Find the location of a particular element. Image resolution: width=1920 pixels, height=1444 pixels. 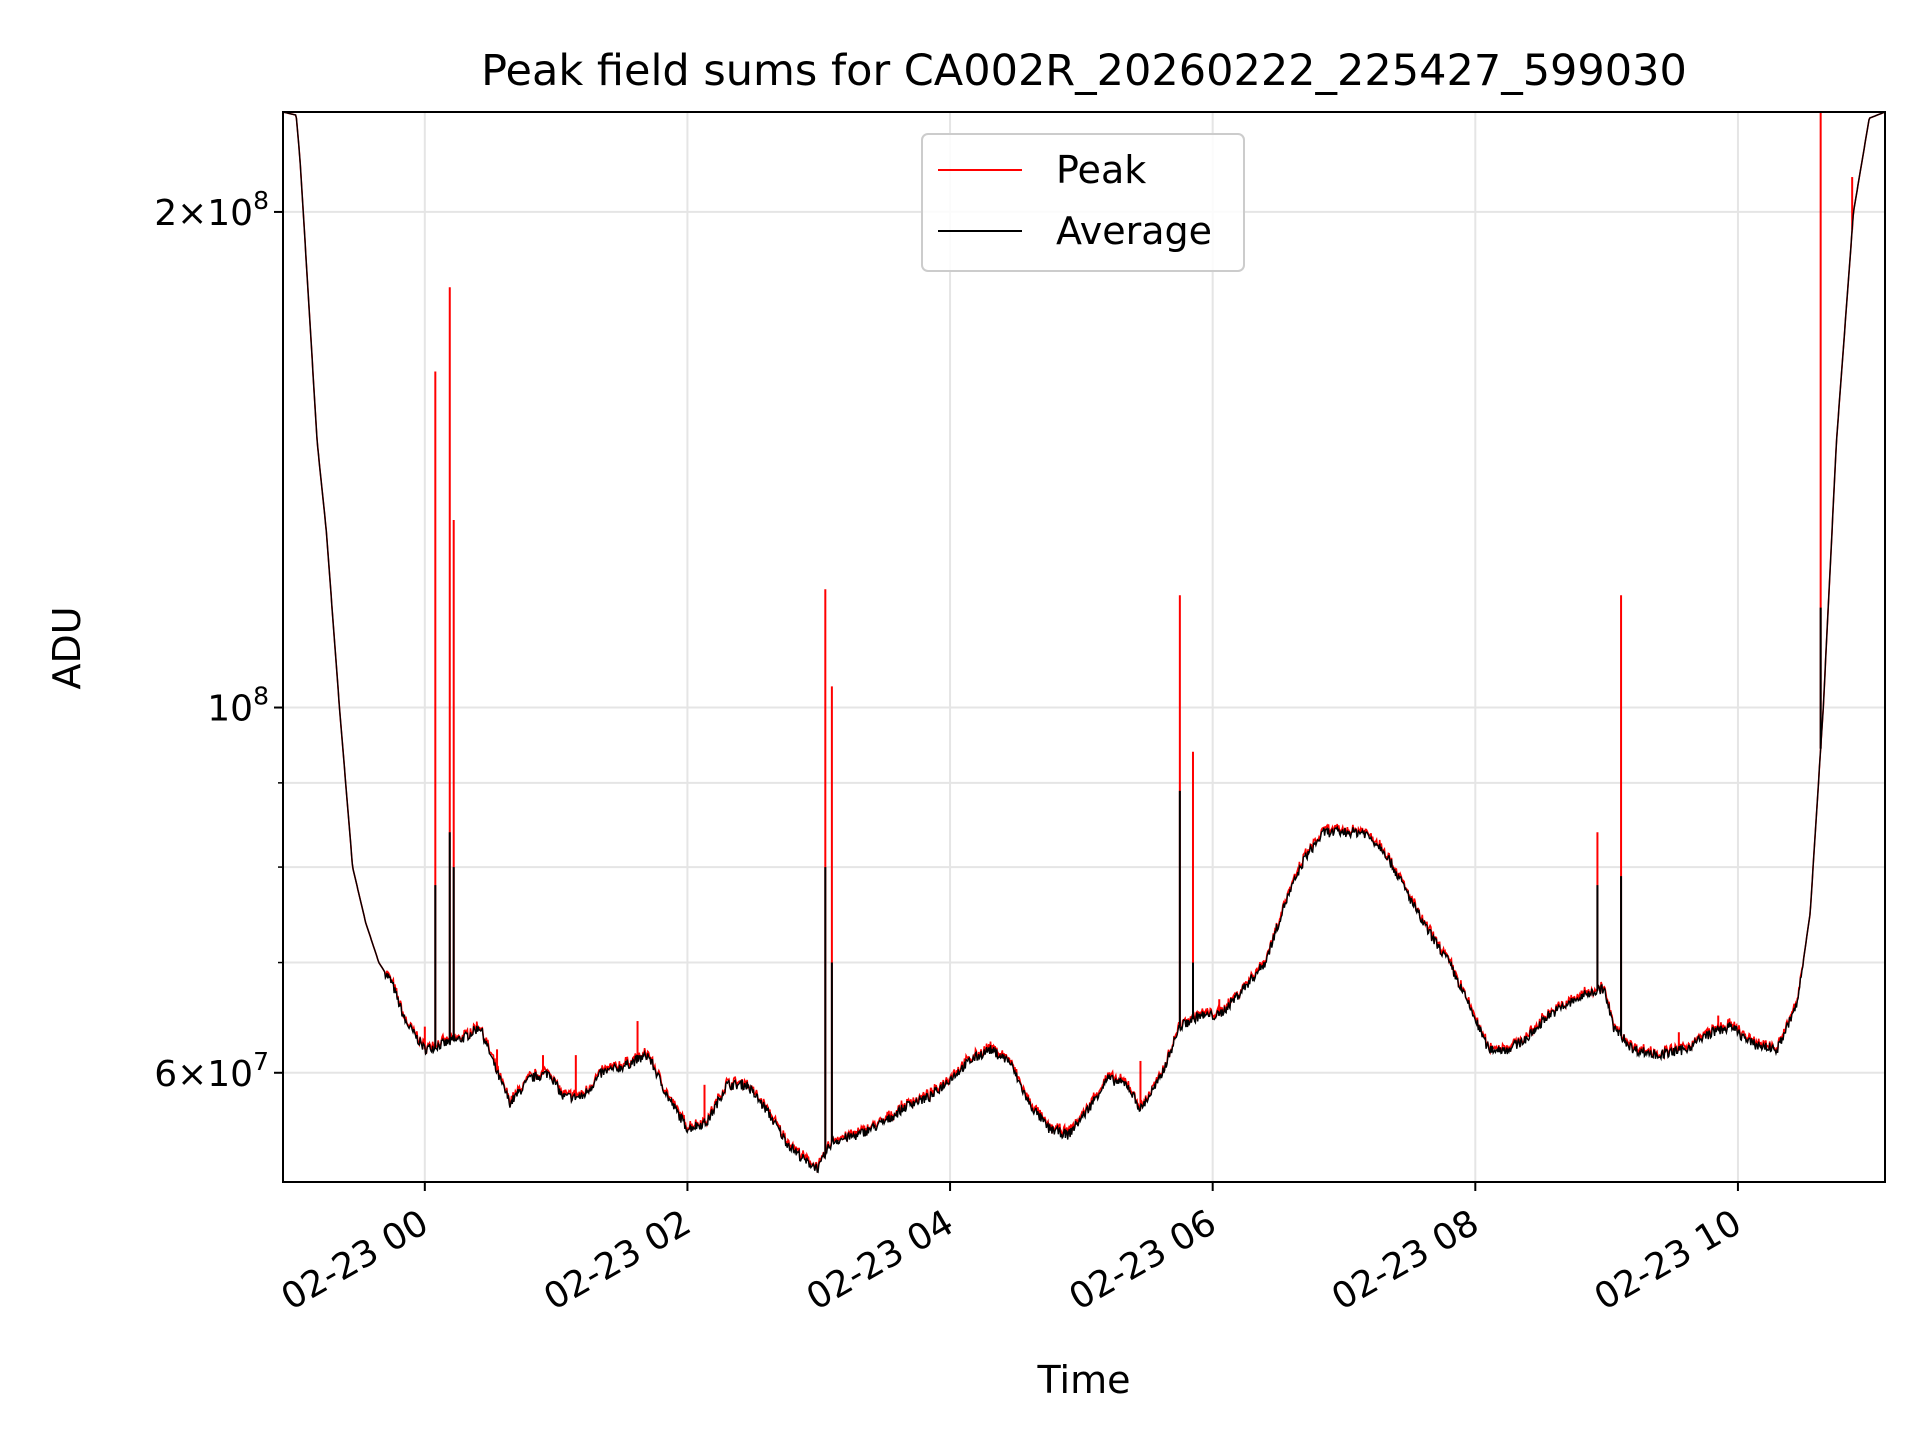

y-tick-label: 2×108 is located at coordinates (211, 210).